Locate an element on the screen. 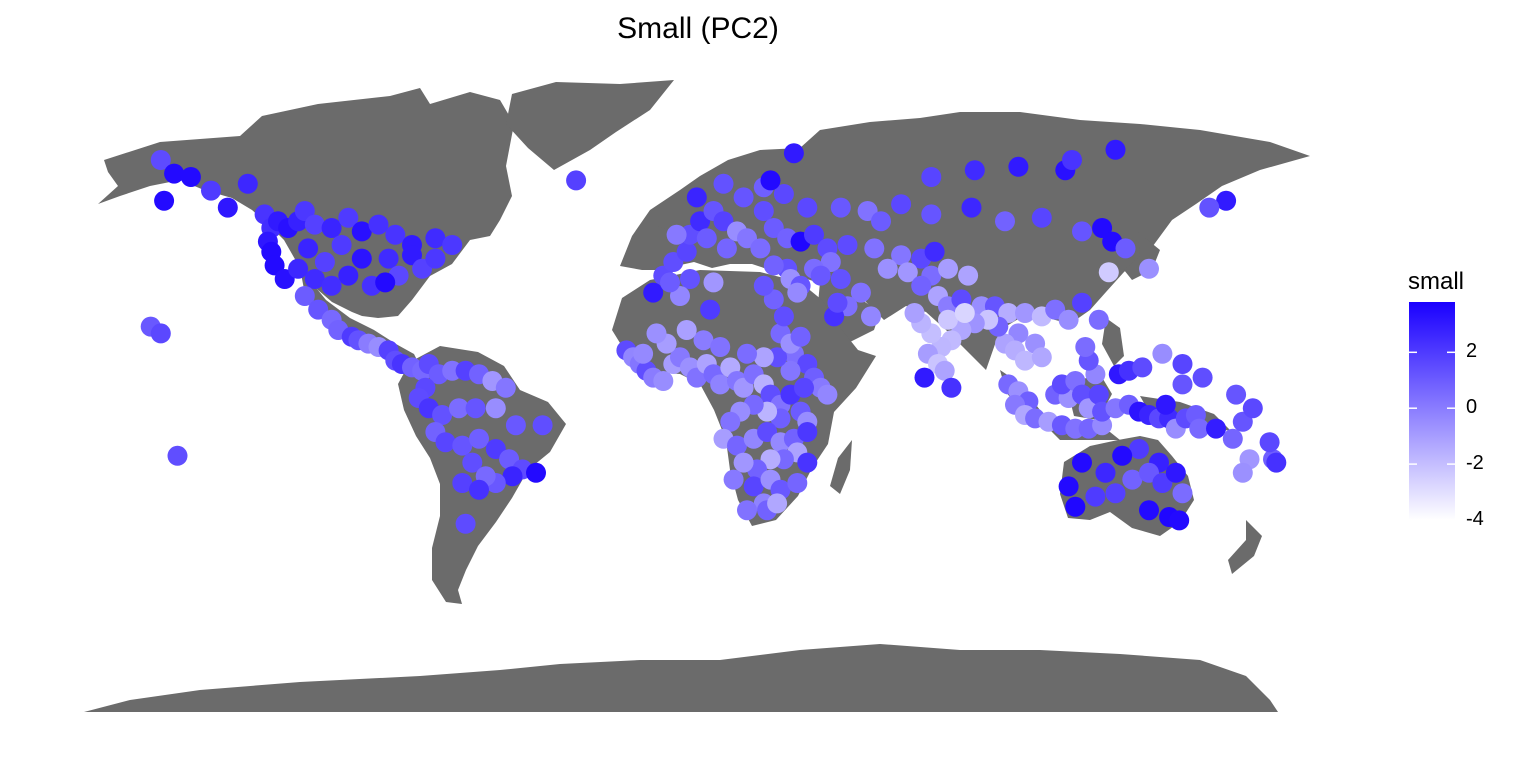 This screenshot has width=1536, height=768. legend-title: small is located at coordinates (1436, 281).